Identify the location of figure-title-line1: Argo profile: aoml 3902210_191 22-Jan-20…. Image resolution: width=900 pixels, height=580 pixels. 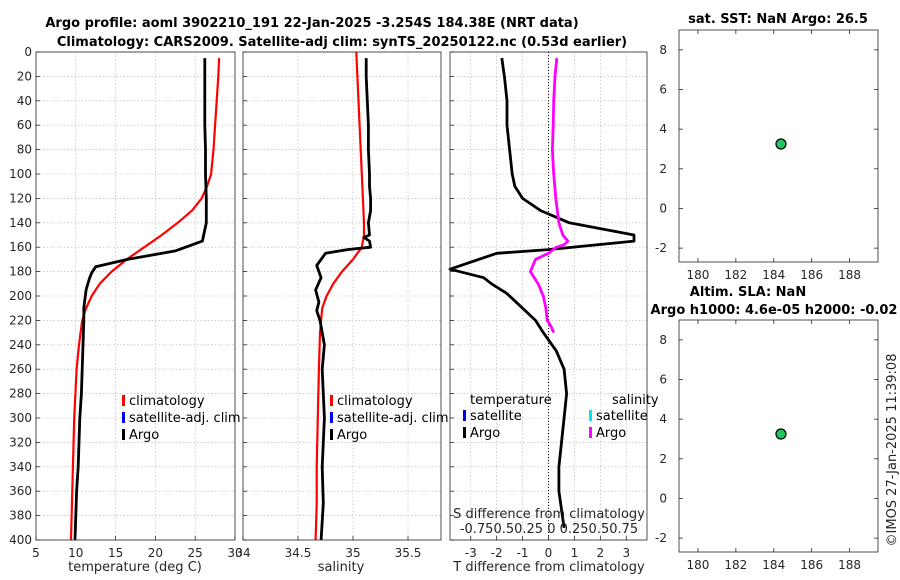
(311, 23).